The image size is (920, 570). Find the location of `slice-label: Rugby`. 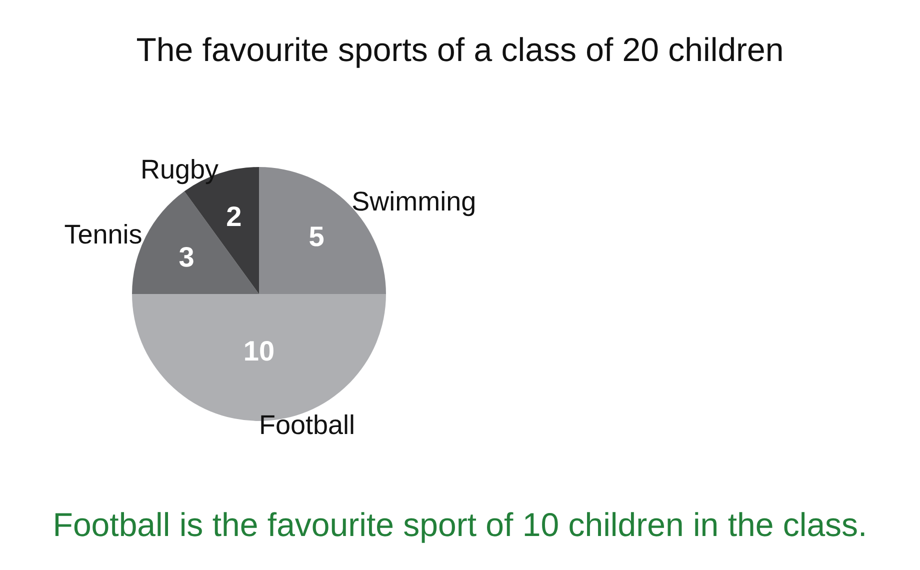

slice-label: Rugby is located at coordinates (180, 169).